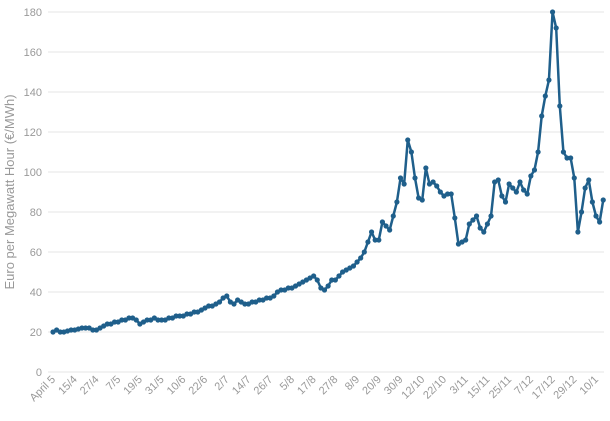 The height and width of the screenshot is (421, 610). What do you see at coordinates (372, 386) in the screenshot?
I see `x-tick-label: 20/9` at bounding box center [372, 386].